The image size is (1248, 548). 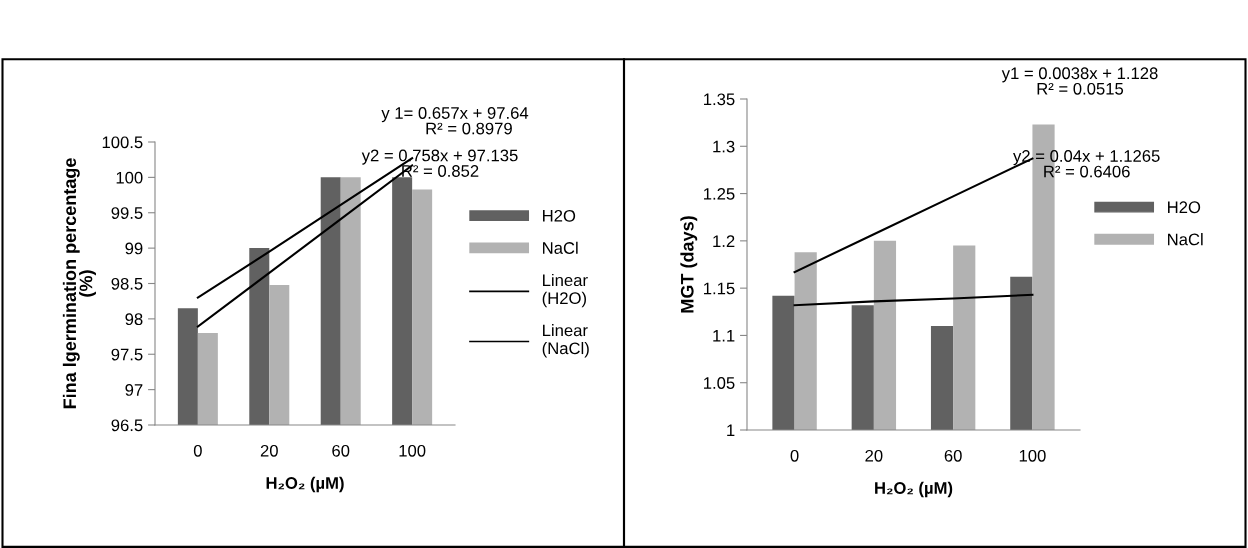 What do you see at coordinates (455, 121) in the screenshot?
I see `text: y 1= 0.657x + 97.64 R² = 0.8979` at bounding box center [455, 121].